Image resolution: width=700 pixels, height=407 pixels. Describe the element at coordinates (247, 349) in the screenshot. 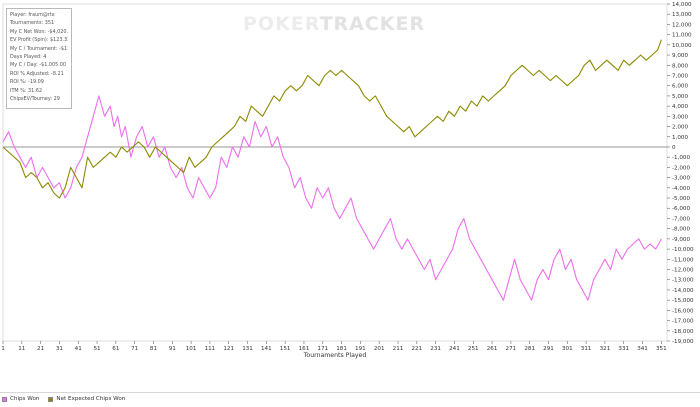

I see `x-tick-label: 131` at that location.